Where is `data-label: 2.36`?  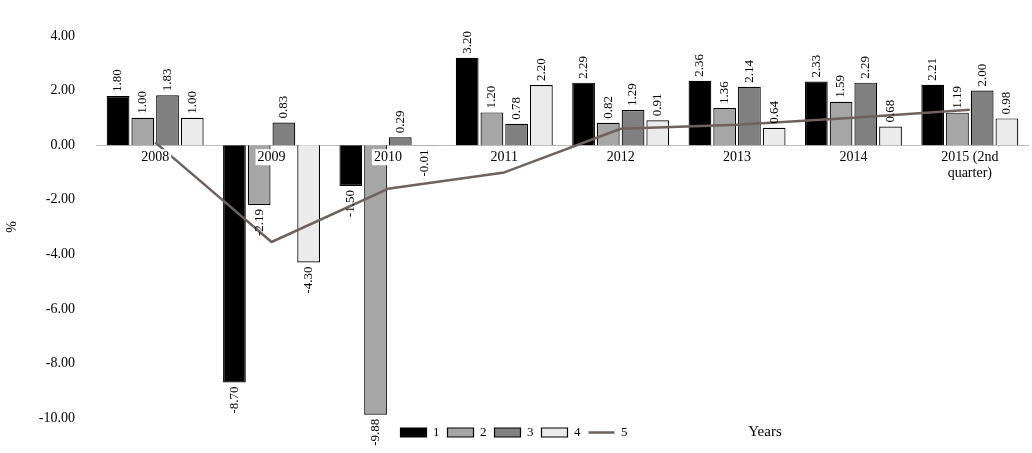
data-label: 2.36 is located at coordinates (699, 65).